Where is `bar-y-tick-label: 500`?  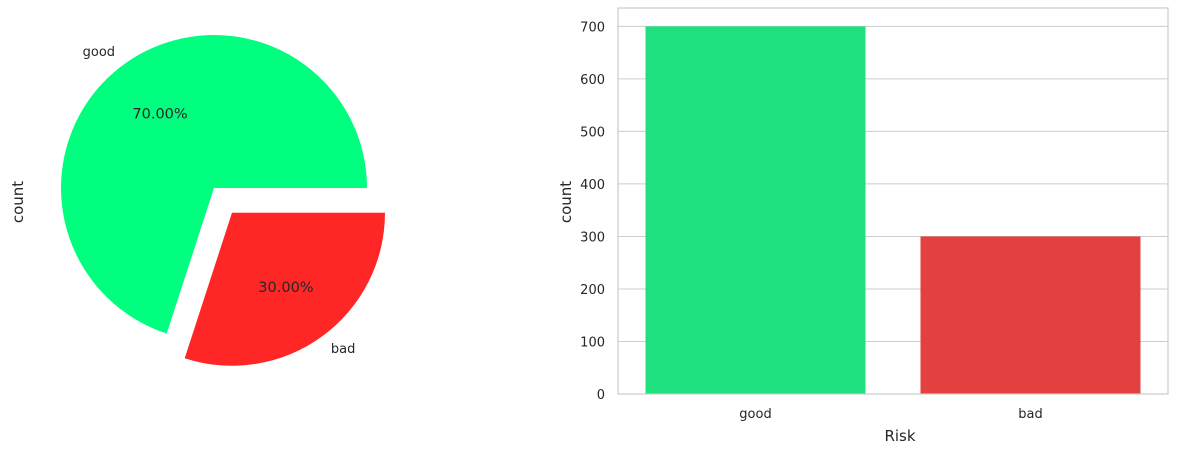 bar-y-tick-label: 500 is located at coordinates (592, 132).